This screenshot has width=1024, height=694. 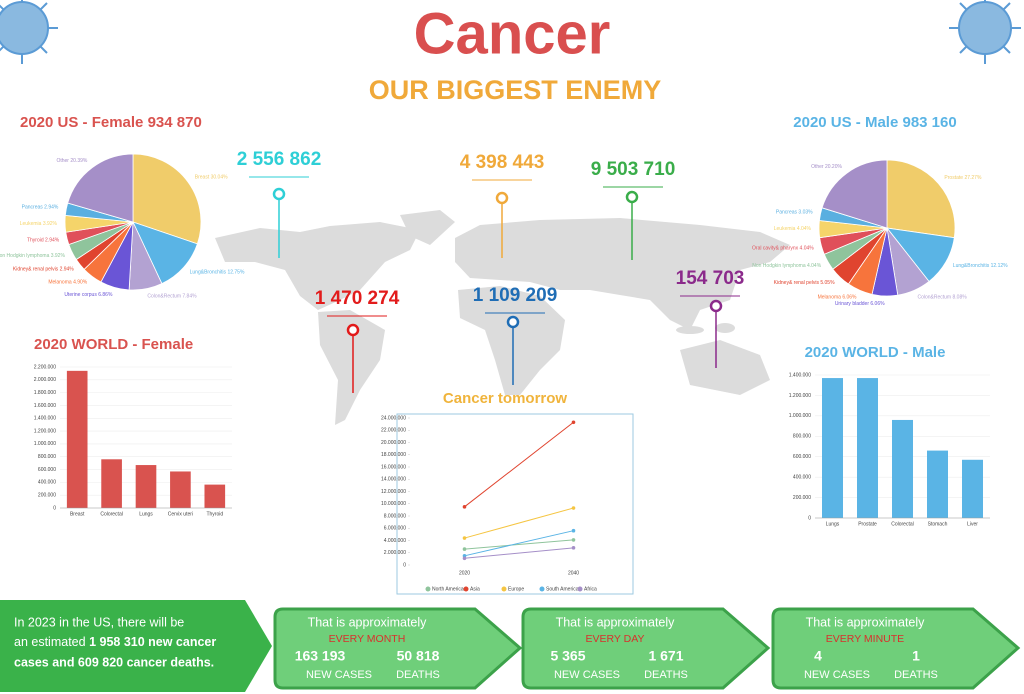 I want to click on chart-title: 2020 US - Female 934 870, so click(x=111, y=122).